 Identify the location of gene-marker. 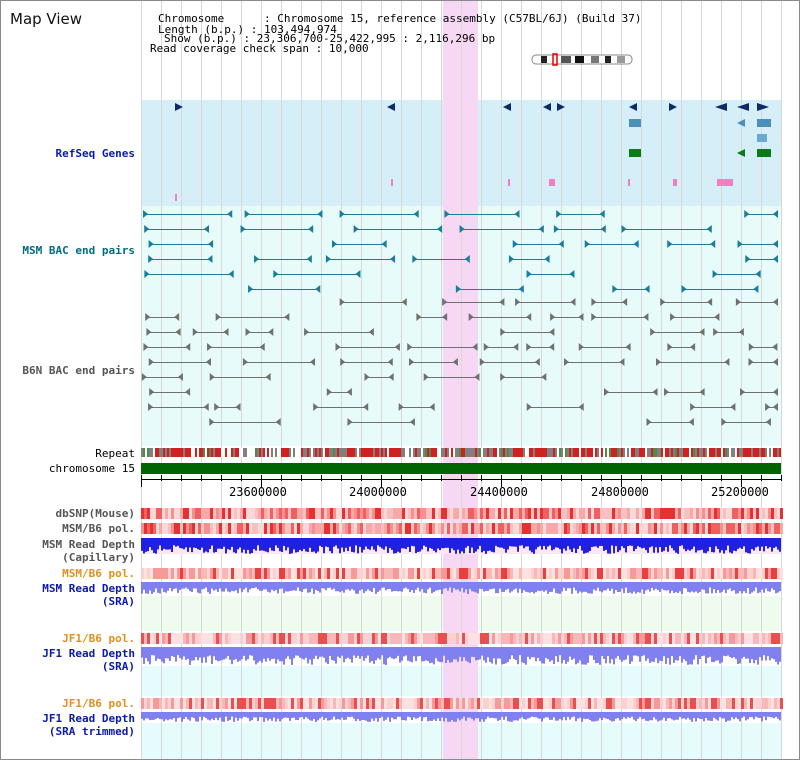
(552, 182).